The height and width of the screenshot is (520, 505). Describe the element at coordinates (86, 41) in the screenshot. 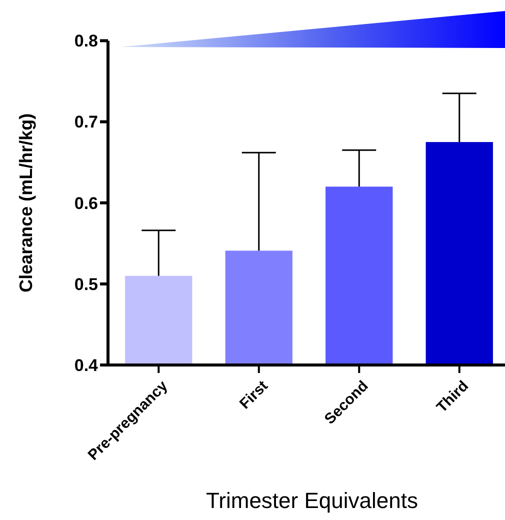

I see `y-tick-label: 0.8` at that location.